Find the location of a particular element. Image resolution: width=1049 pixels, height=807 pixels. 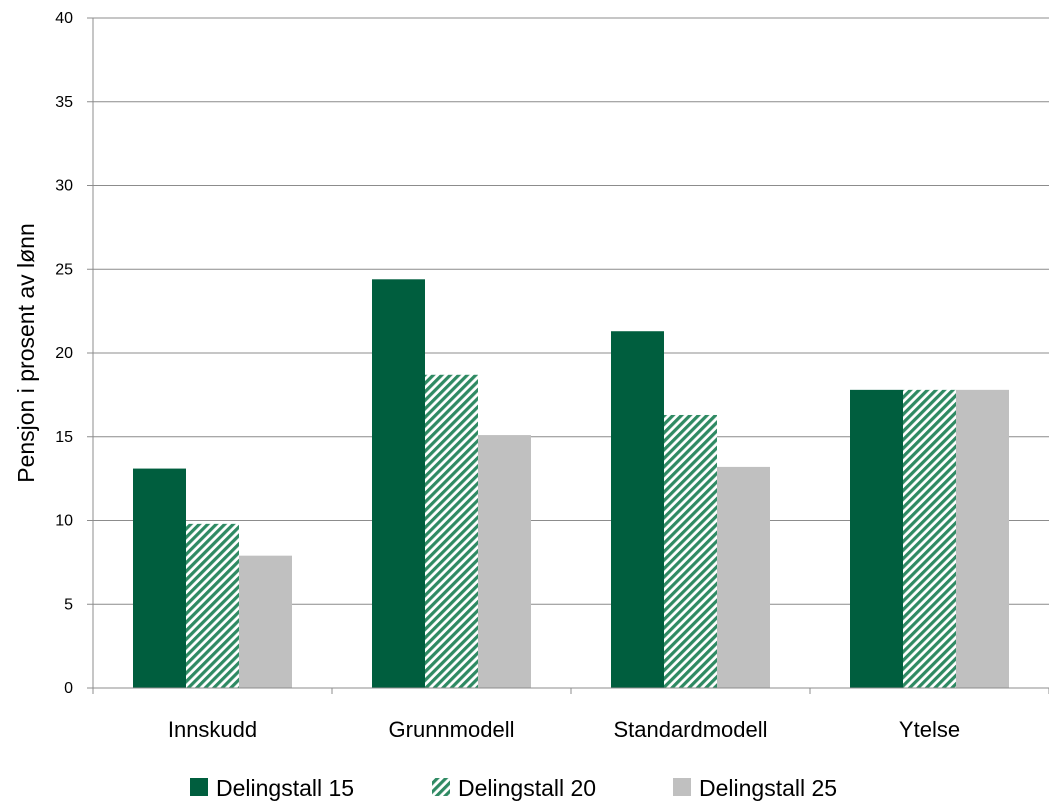

bar-delingstall-15-ytelse is located at coordinates (876, 538).